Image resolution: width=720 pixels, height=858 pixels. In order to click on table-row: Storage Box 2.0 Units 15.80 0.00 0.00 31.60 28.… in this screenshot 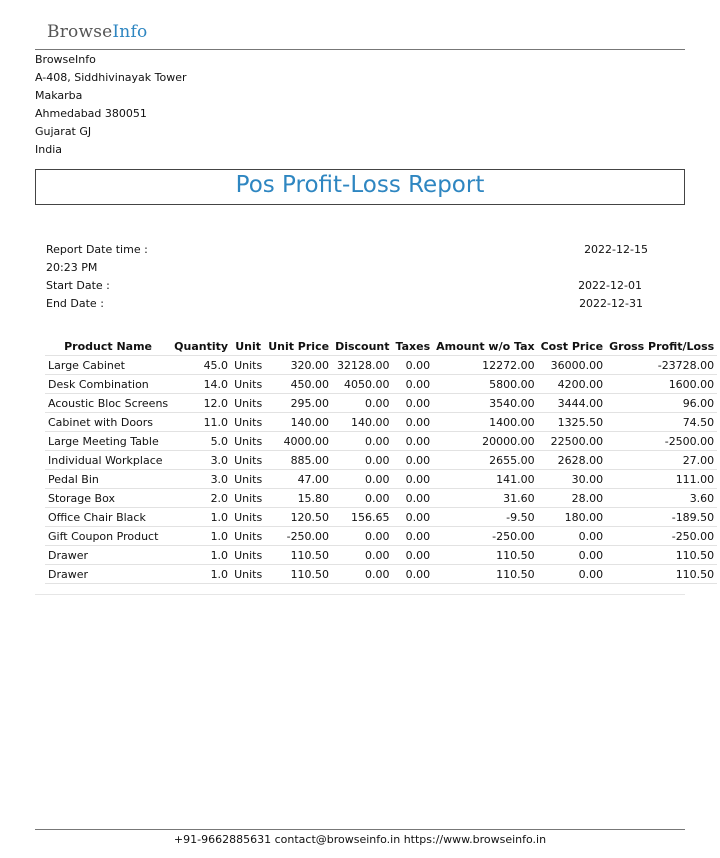, I will do `click(381, 498)`.